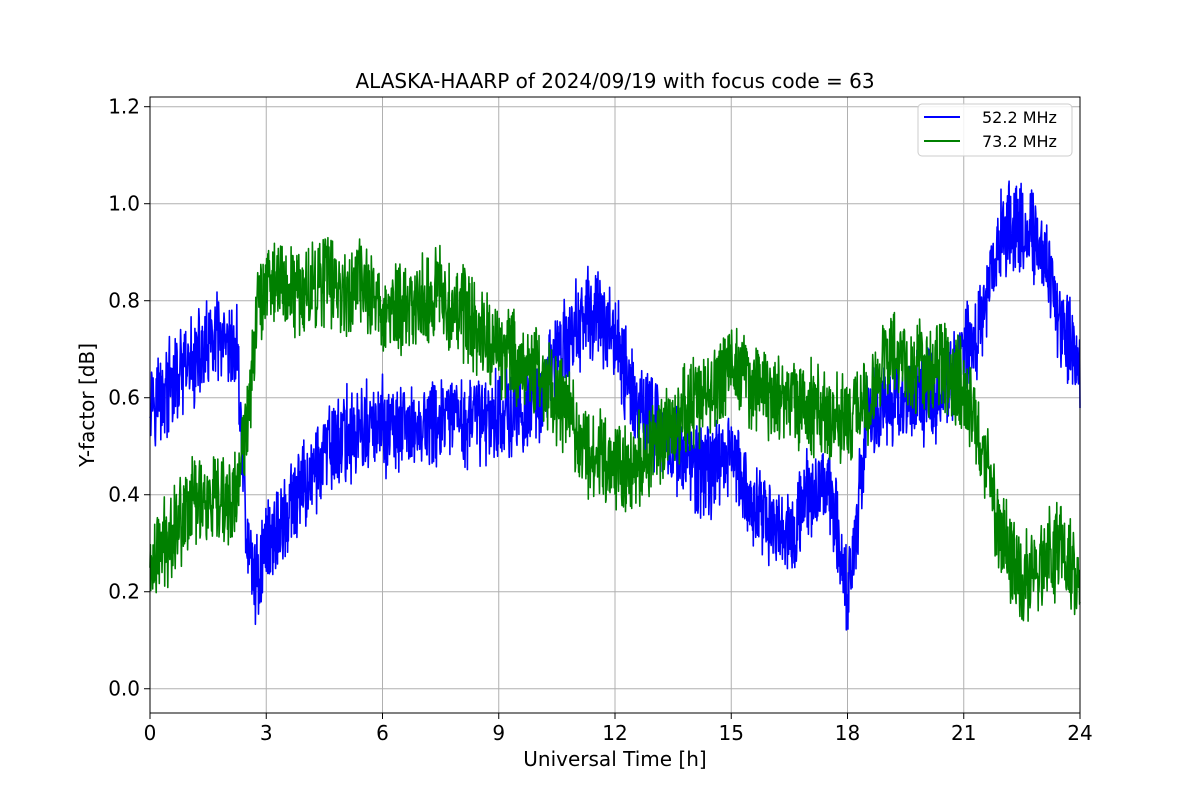 The width and height of the screenshot is (1200, 800). What do you see at coordinates (614, 733) in the screenshot?
I see `x-tick-label: 12` at bounding box center [614, 733].